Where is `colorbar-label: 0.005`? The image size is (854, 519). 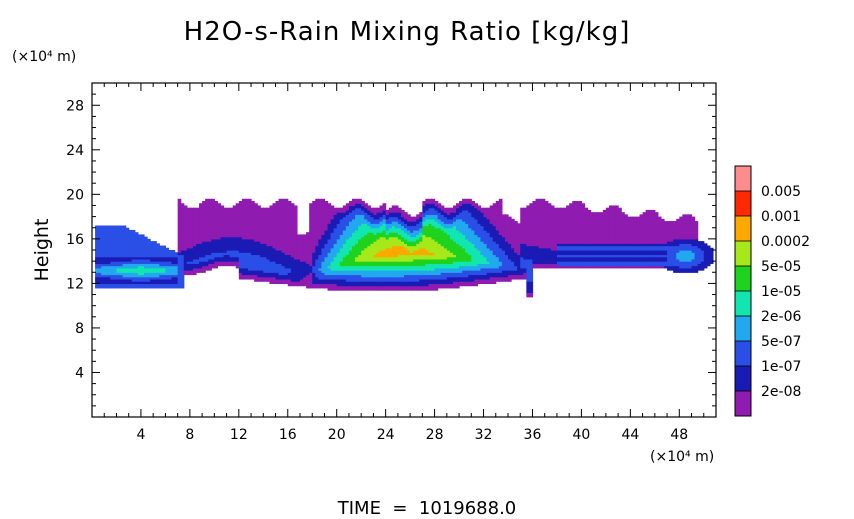
colorbar-label: 0.005 is located at coordinates (781, 192).